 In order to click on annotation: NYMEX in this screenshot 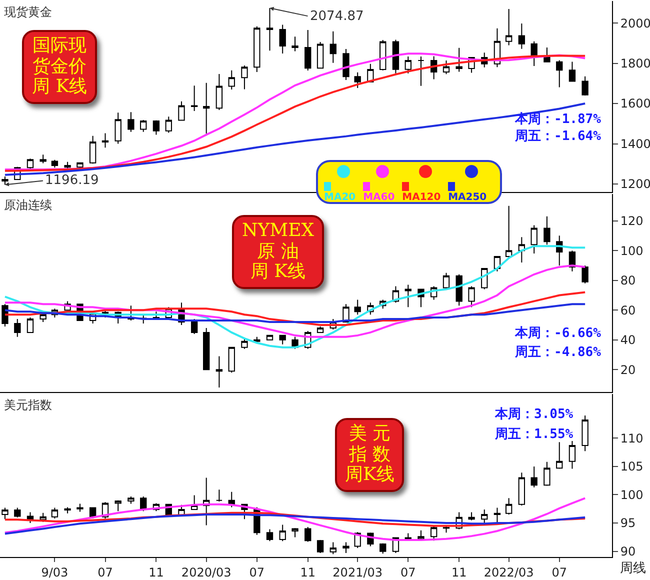, I will do `click(278, 231)`.